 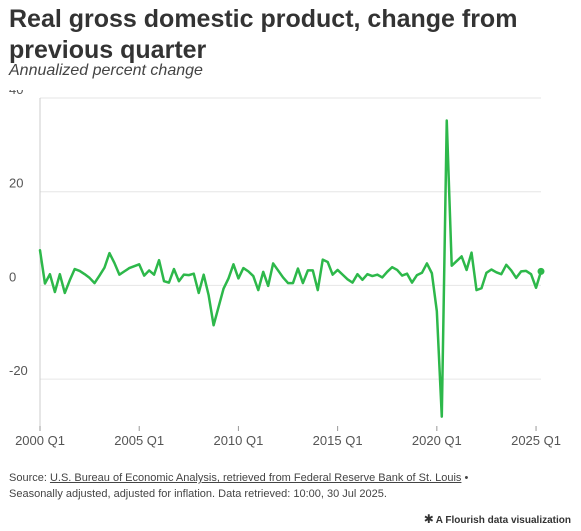 I want to click on x-tick-label: 2015 Q1, so click(x=338, y=440).